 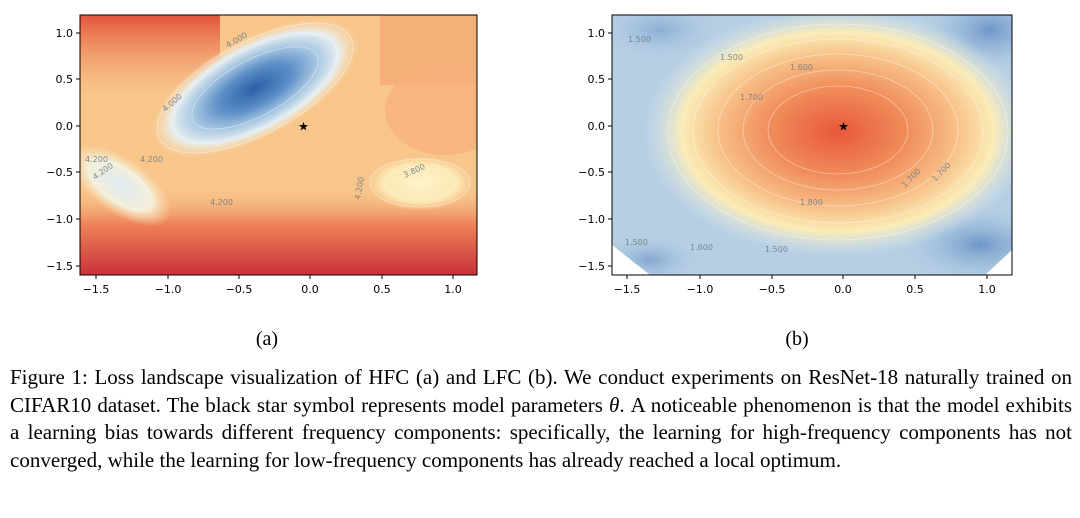 What do you see at coordinates (303, 127) in the screenshot?
I see `parameter-star-marker-a: ★` at bounding box center [303, 127].